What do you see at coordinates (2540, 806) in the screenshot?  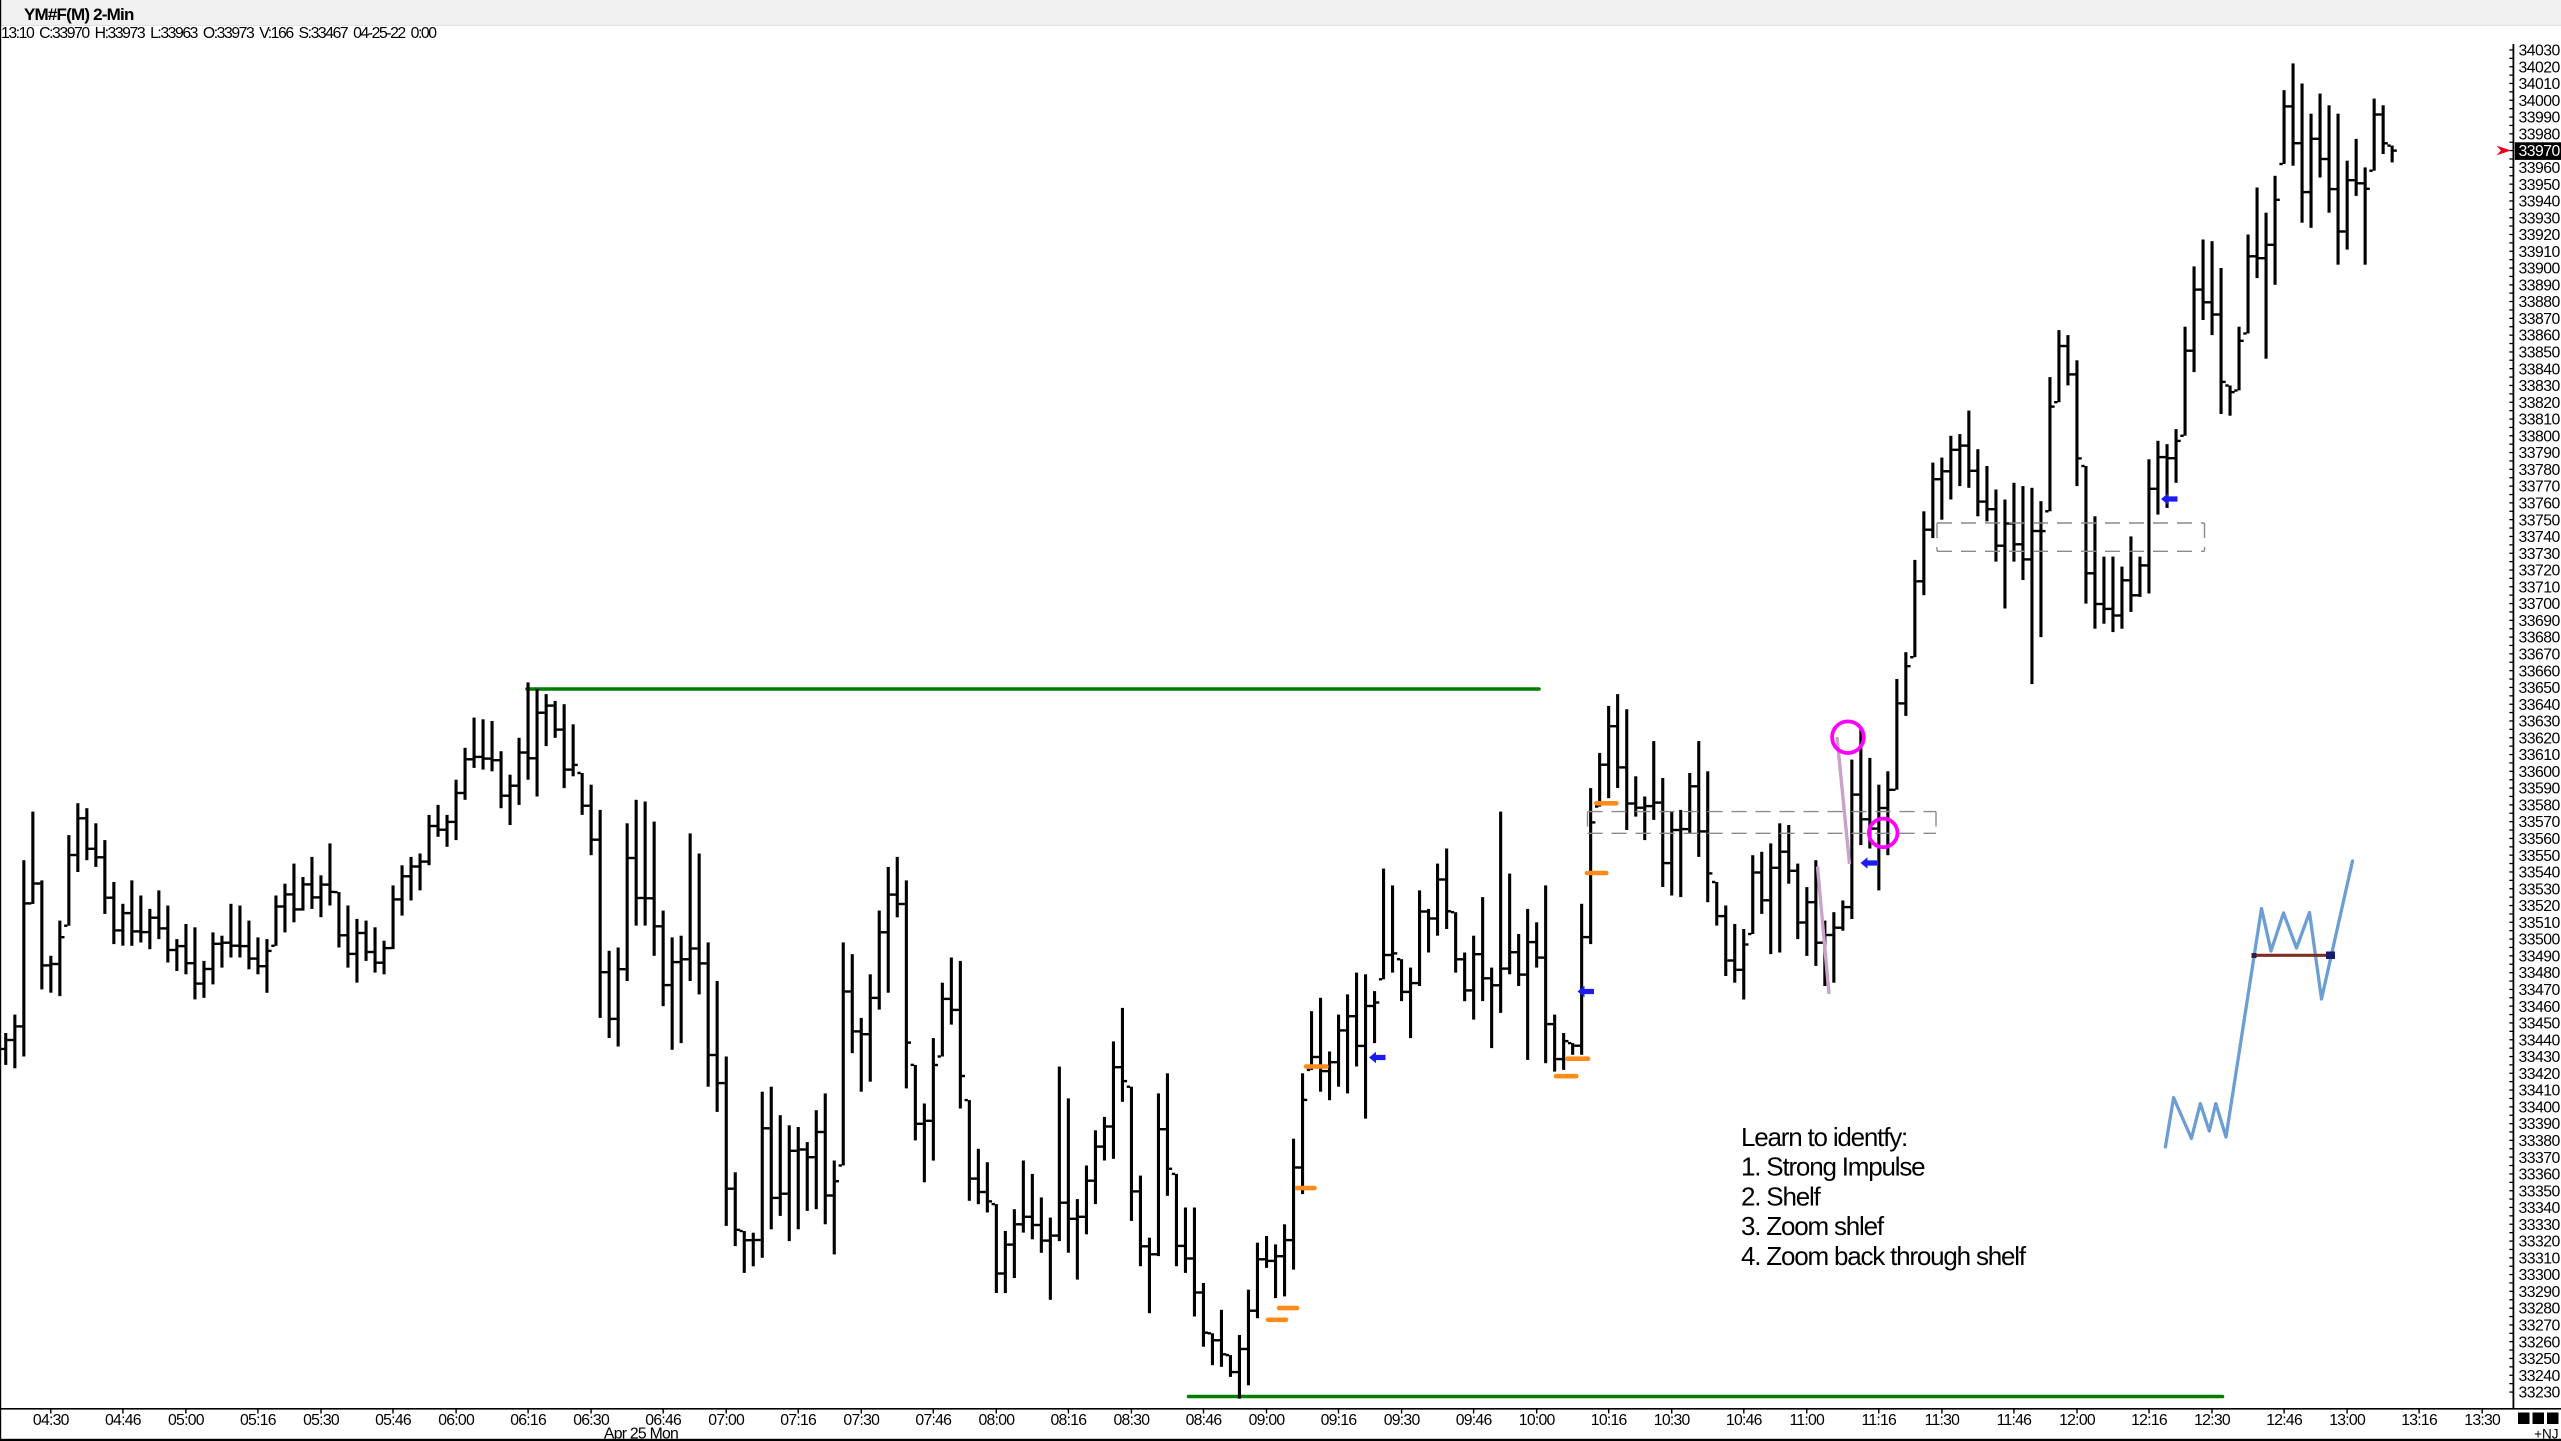 I see `svg-text: 33580` at bounding box center [2540, 806].